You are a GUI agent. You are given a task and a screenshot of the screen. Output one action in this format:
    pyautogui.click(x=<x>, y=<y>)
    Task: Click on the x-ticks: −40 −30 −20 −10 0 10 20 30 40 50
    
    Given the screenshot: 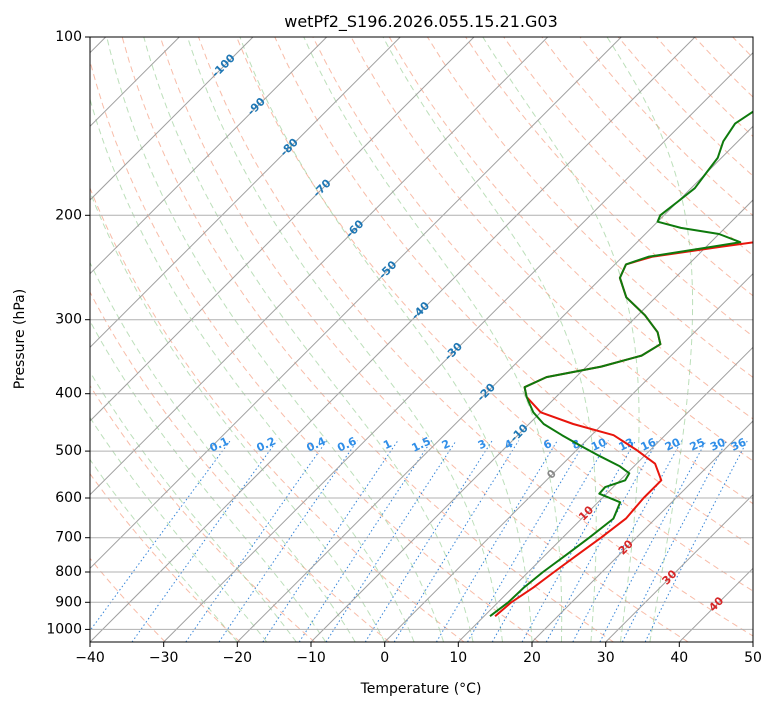 What is the action you would take?
    pyautogui.click(x=418, y=654)
    